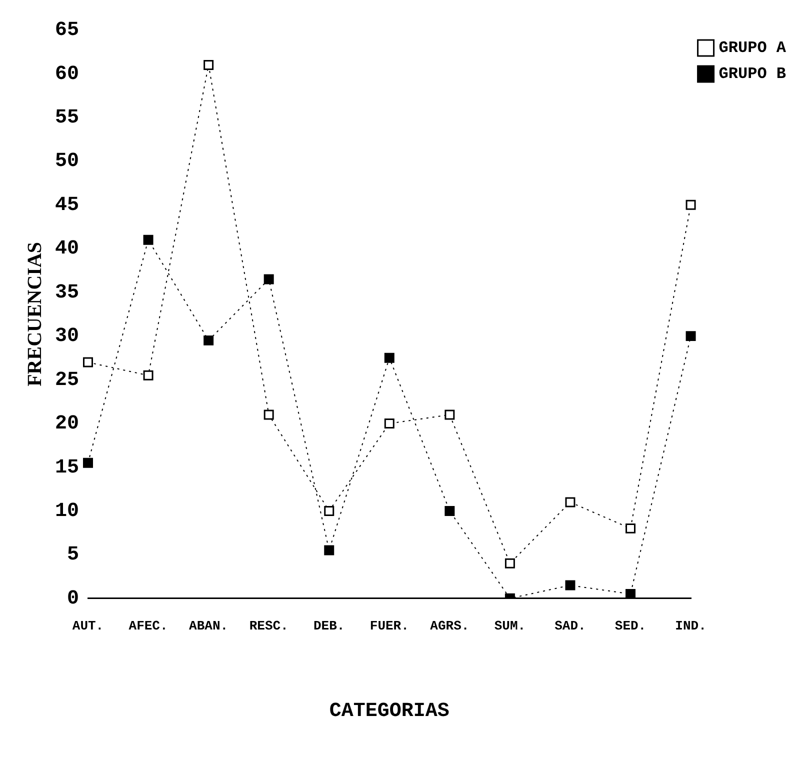 This screenshot has width=806, height=767. I want to click on x-tick-label: IND., so click(690, 626).